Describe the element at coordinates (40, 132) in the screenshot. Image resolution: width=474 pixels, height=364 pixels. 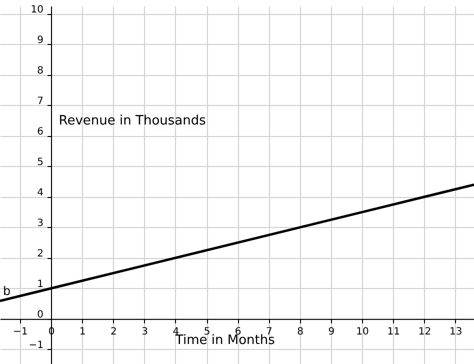
I see `y-tick-label: 6` at that location.